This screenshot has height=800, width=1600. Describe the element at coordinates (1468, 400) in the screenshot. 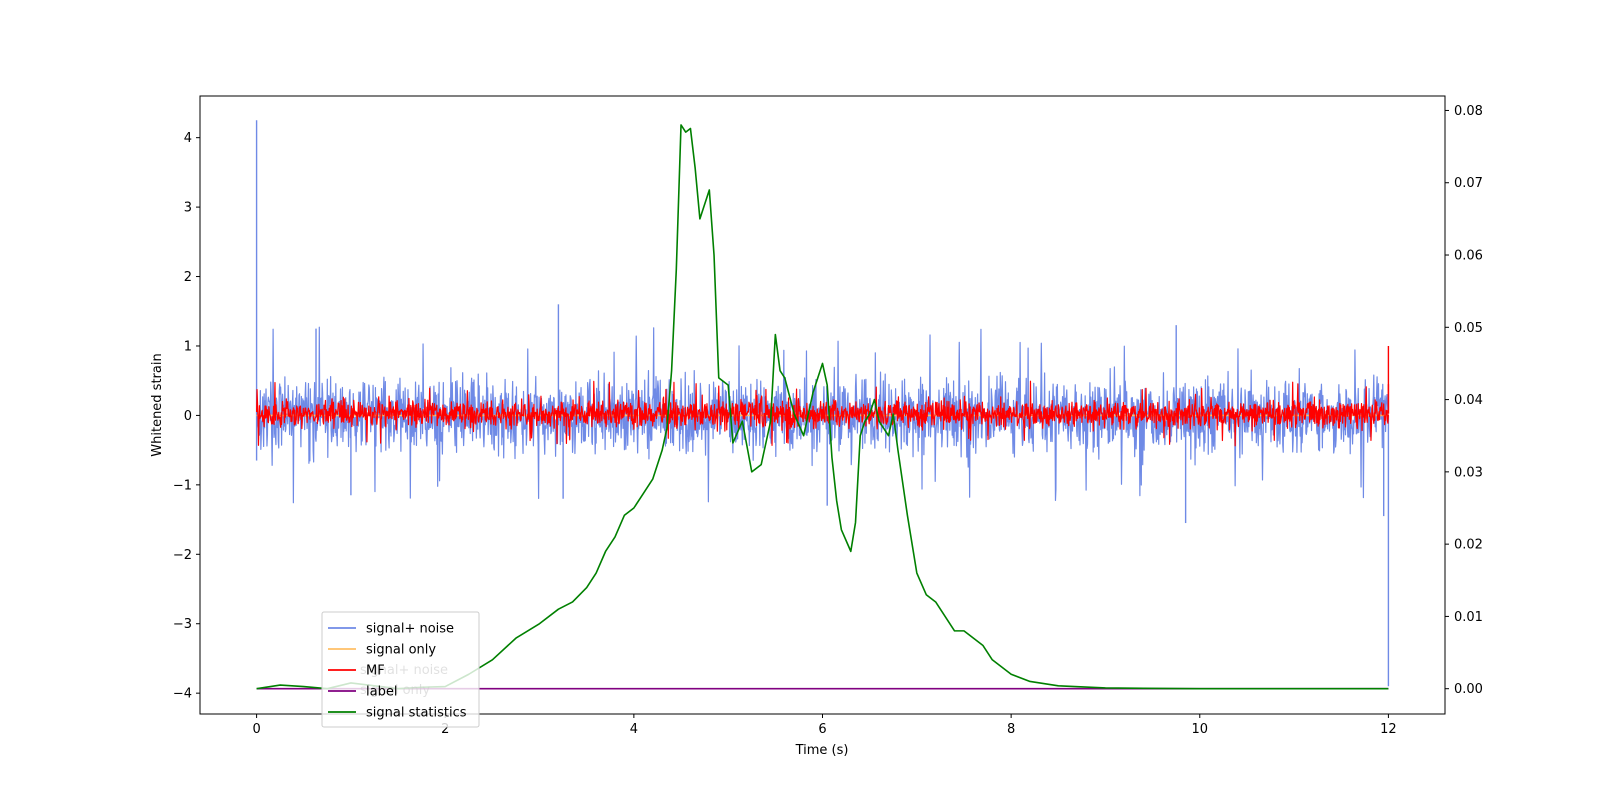

I see `y-right-tick-label: 0.04` at that location.